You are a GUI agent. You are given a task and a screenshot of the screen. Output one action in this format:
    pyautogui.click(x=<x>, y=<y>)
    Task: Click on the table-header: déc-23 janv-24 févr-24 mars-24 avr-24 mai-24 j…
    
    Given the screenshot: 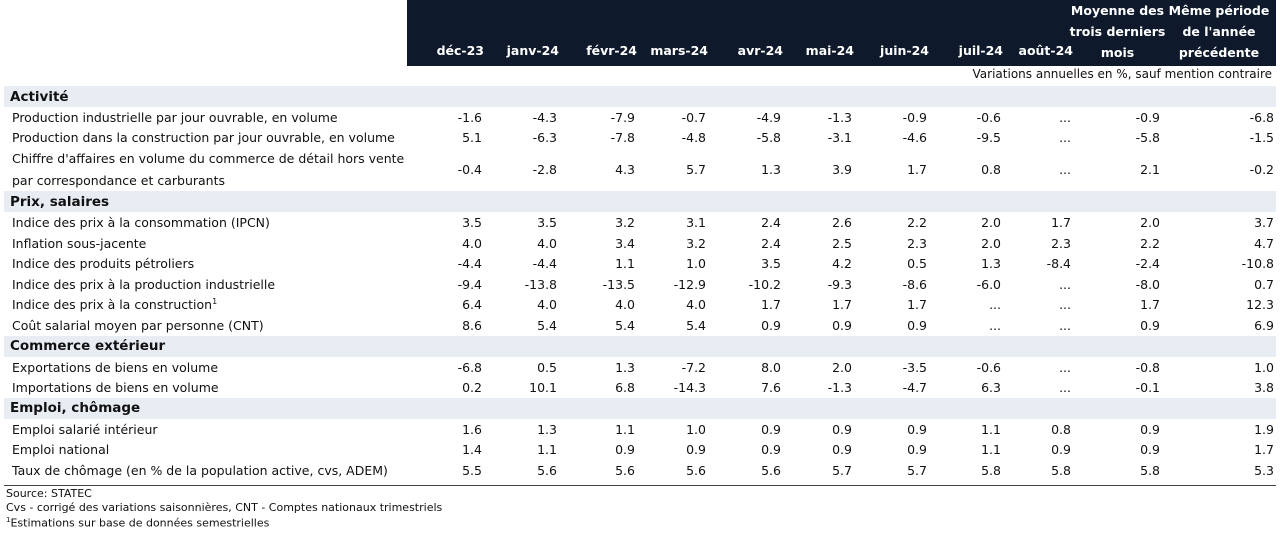 What is the action you would take?
    pyautogui.click(x=841, y=33)
    